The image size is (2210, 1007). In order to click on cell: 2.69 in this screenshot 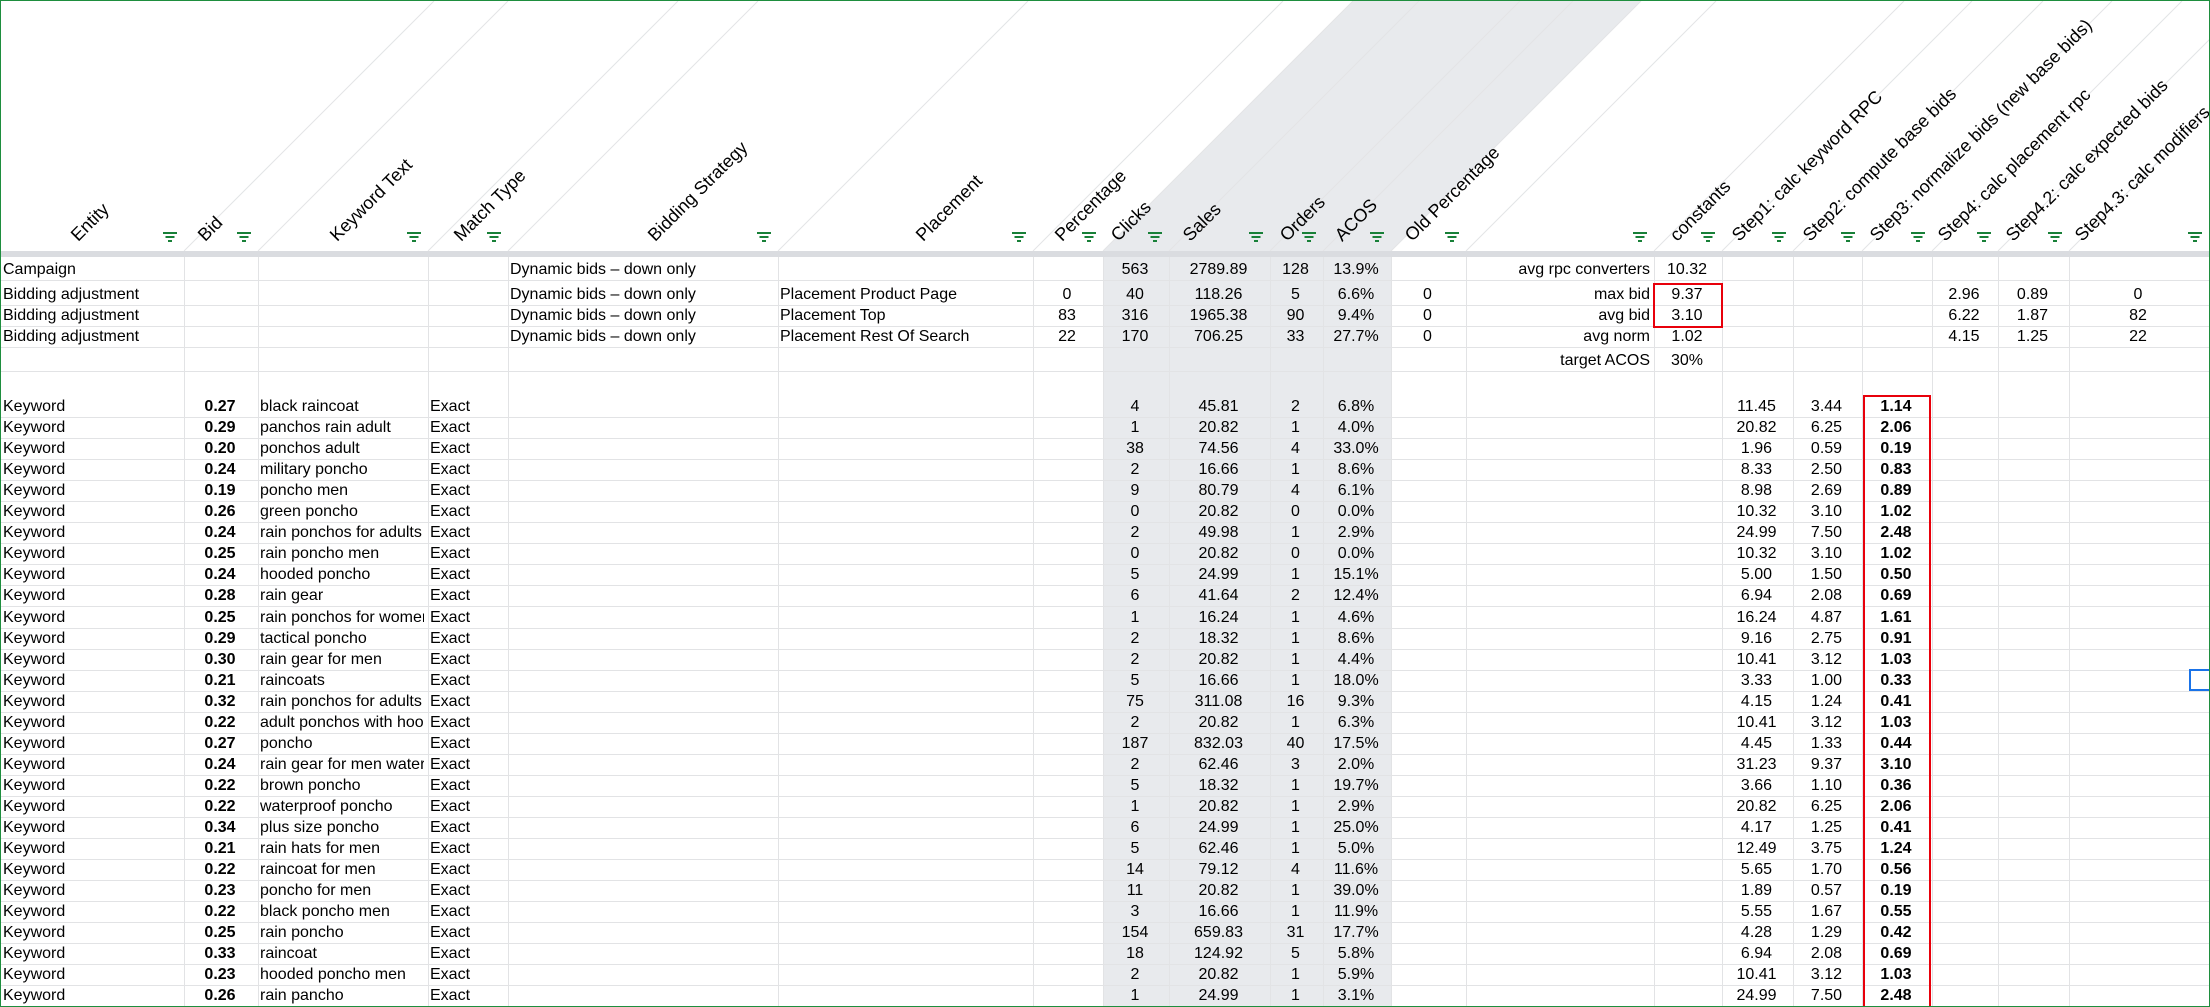, I will do `click(1826, 491)`.